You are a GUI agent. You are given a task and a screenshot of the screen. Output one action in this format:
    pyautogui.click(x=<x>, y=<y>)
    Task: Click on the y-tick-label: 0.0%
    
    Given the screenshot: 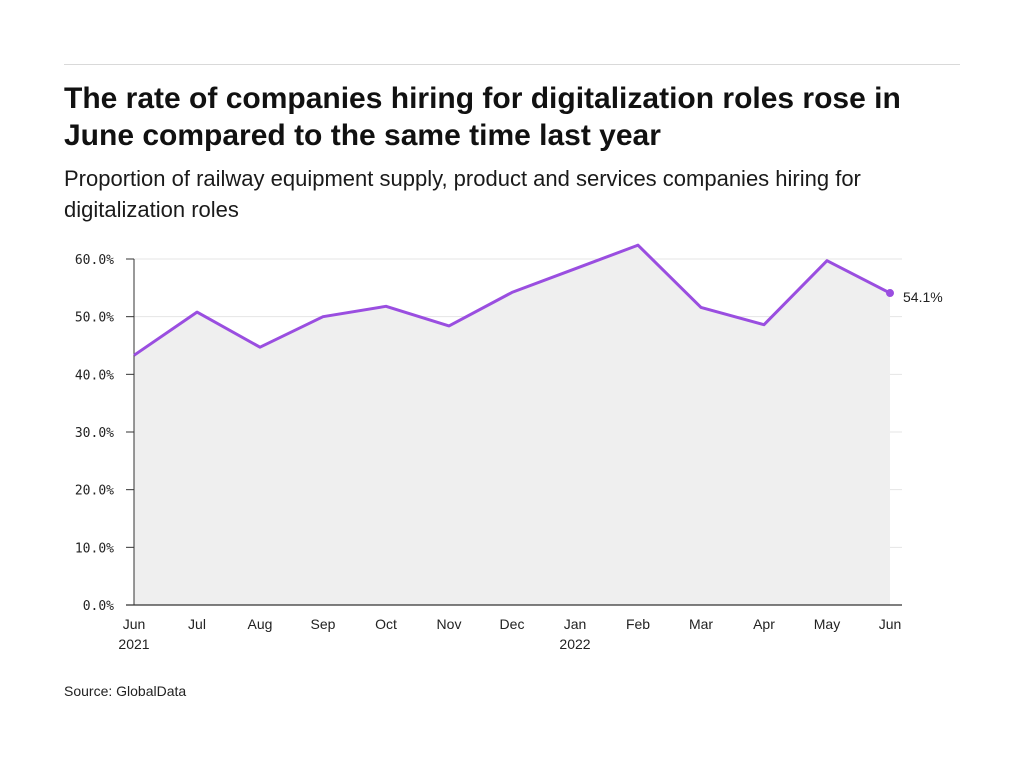 What is the action you would take?
    pyautogui.click(x=98, y=606)
    